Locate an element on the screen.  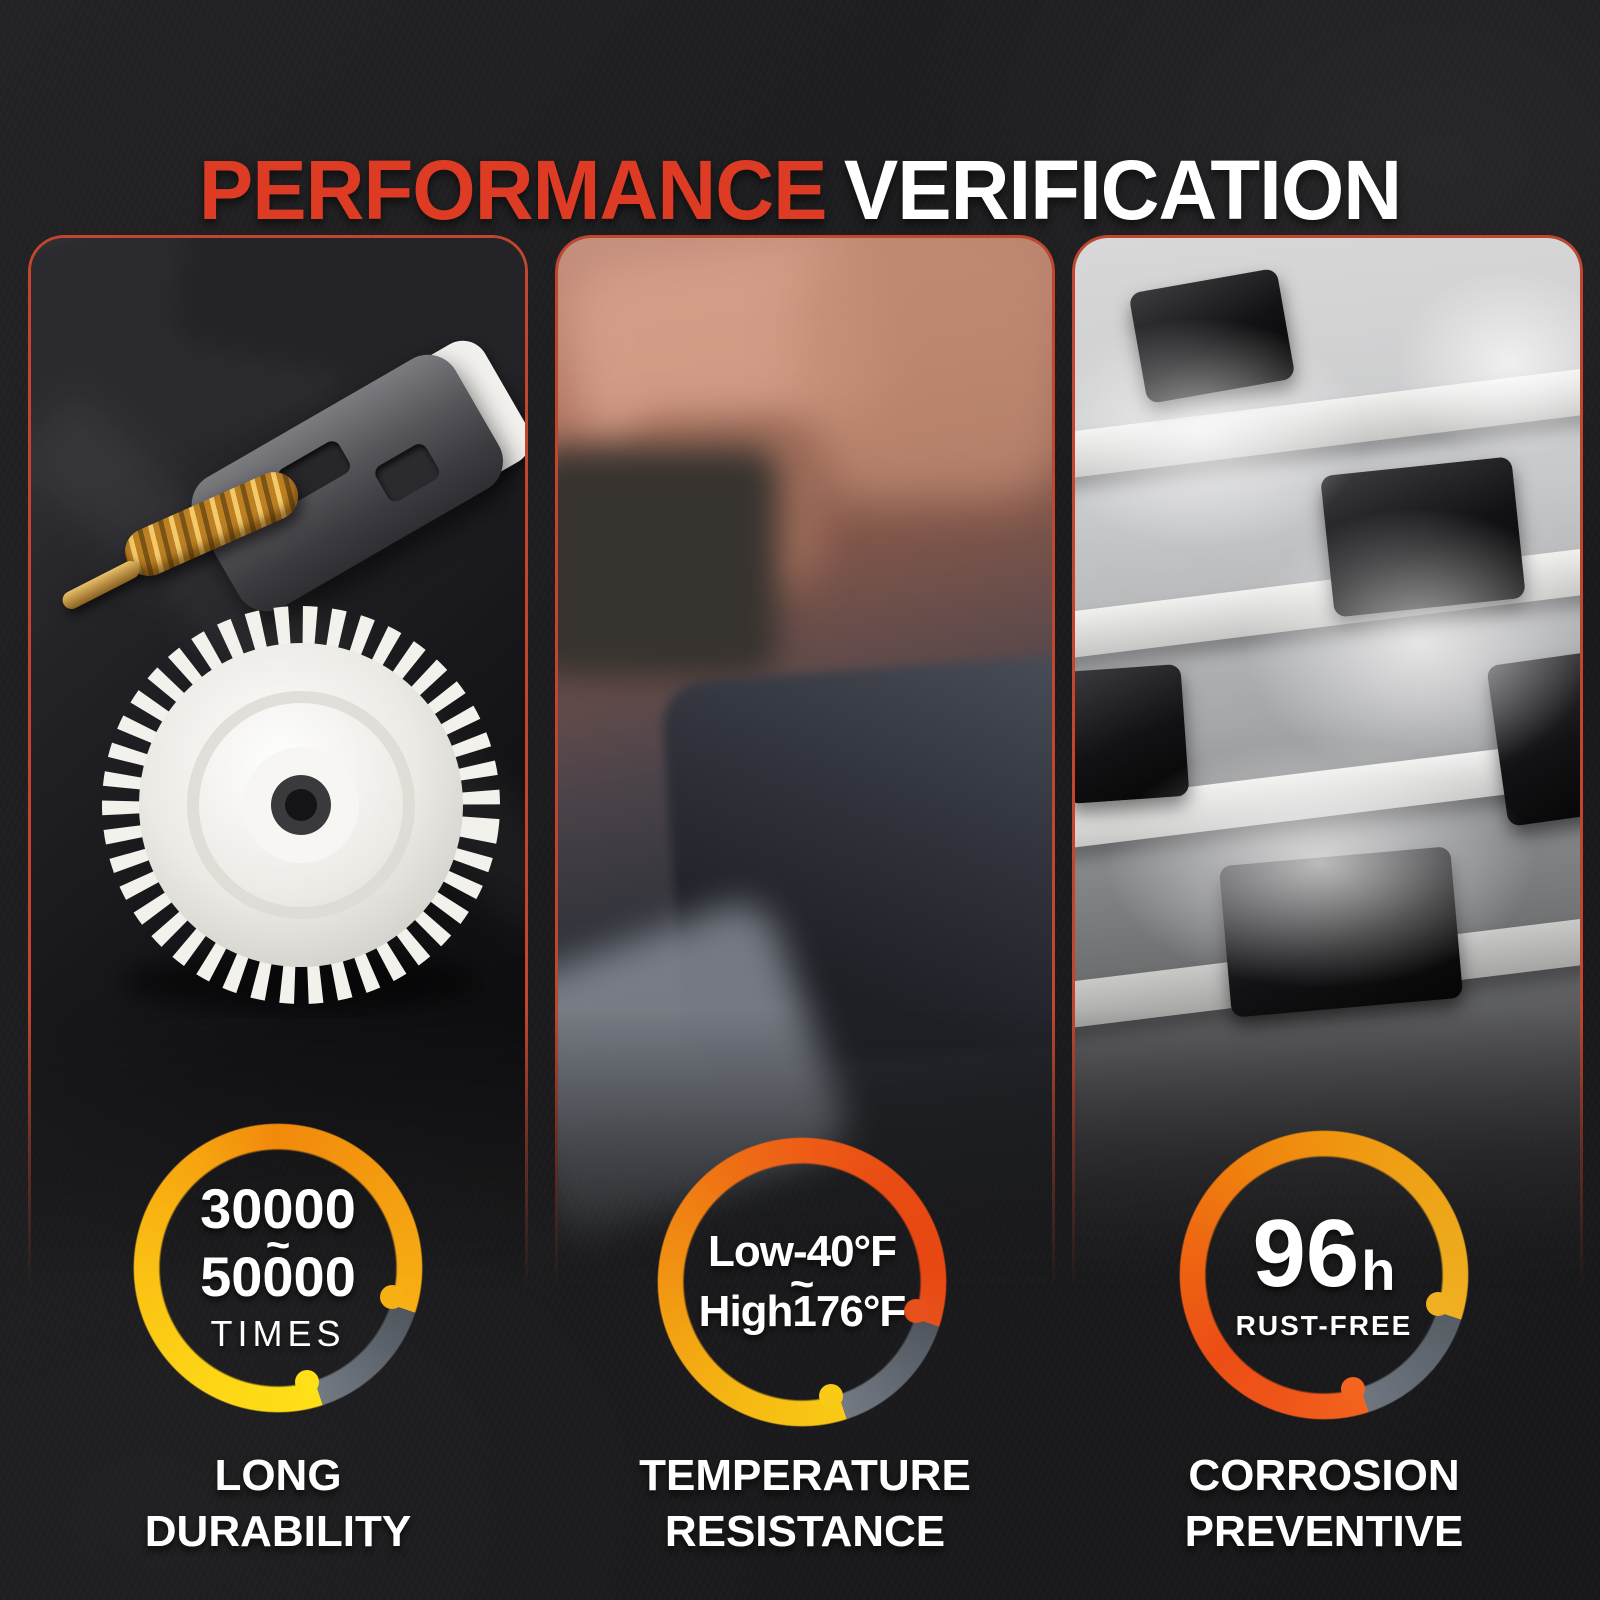
temperature-badge: Low-40°F ~ High176°F is located at coordinates (802, 1282).